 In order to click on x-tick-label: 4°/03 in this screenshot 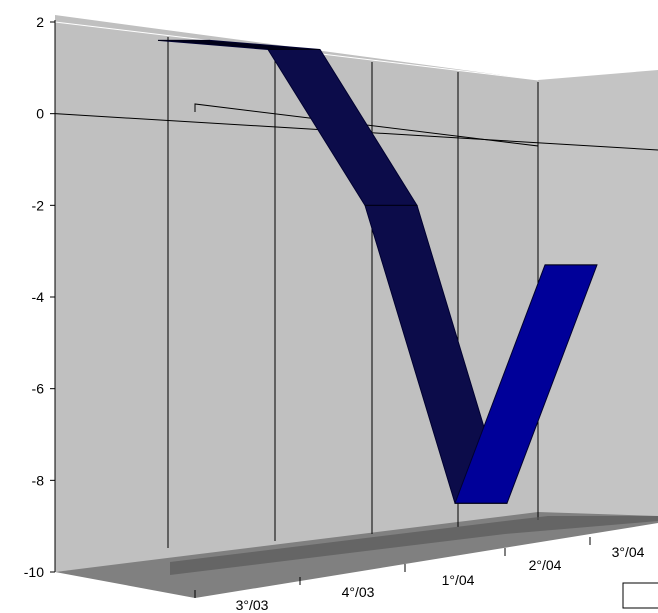, I will do `click(358, 592)`.